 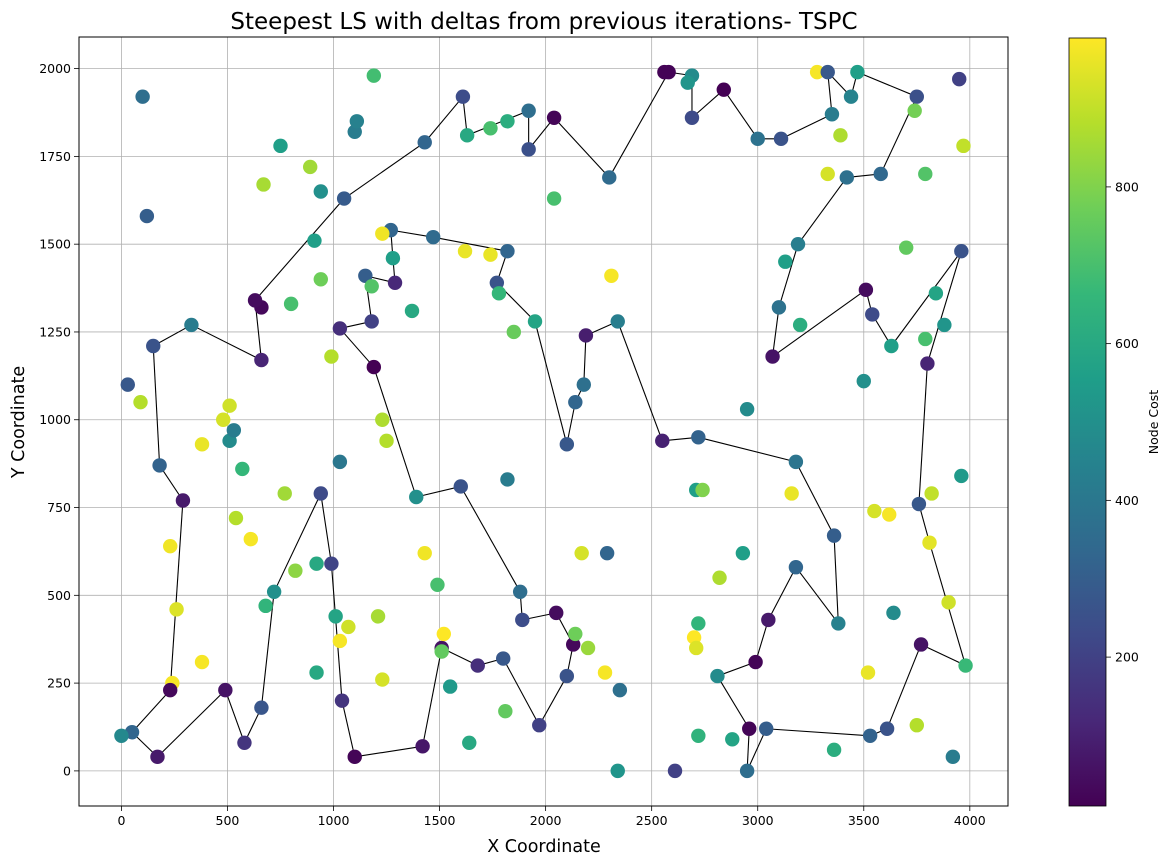 I want to click on y-tick-label: 2000, so click(x=55, y=68).